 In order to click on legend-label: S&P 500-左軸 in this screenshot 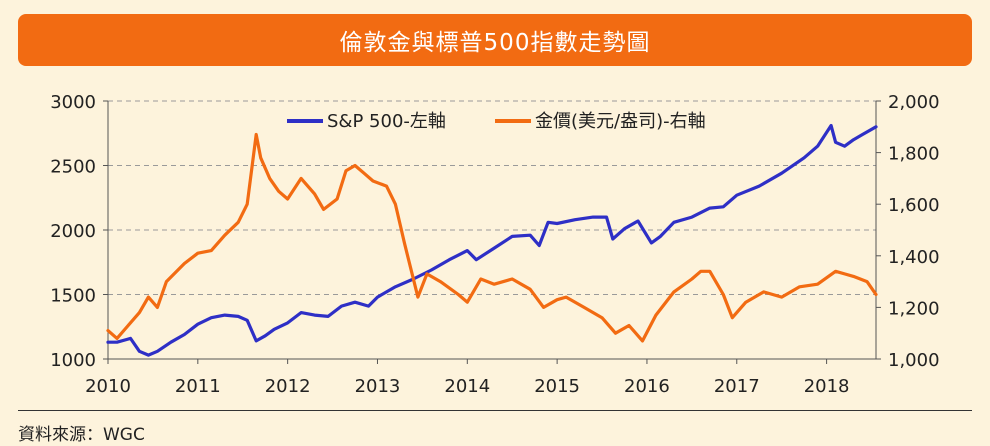, I will do `click(386, 121)`.